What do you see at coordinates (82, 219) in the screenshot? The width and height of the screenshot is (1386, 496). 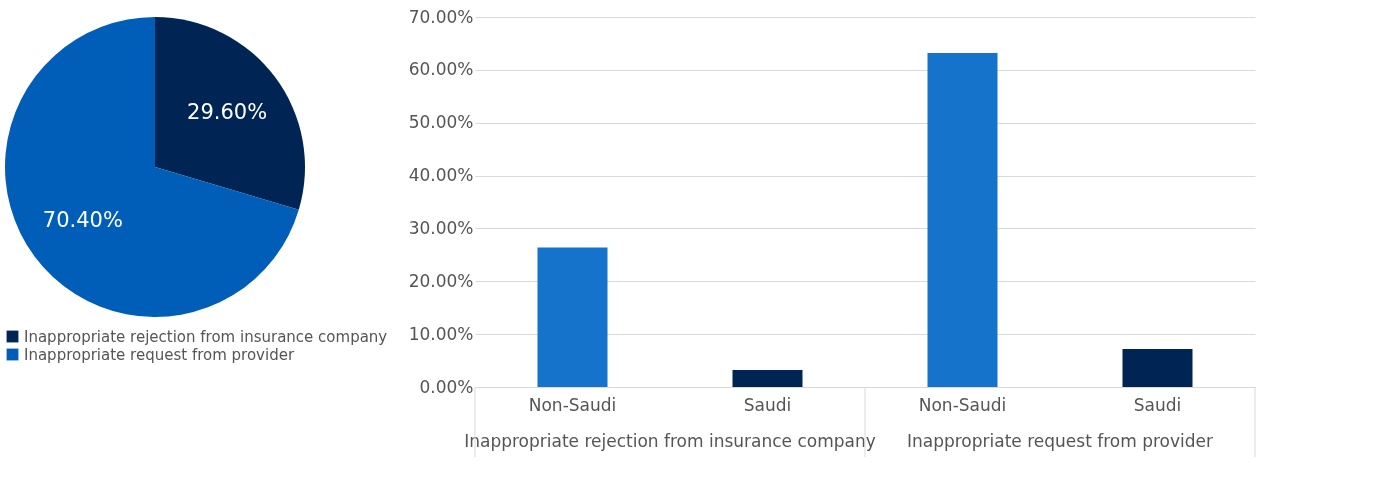 I see `data-label: 70.40%` at bounding box center [82, 219].